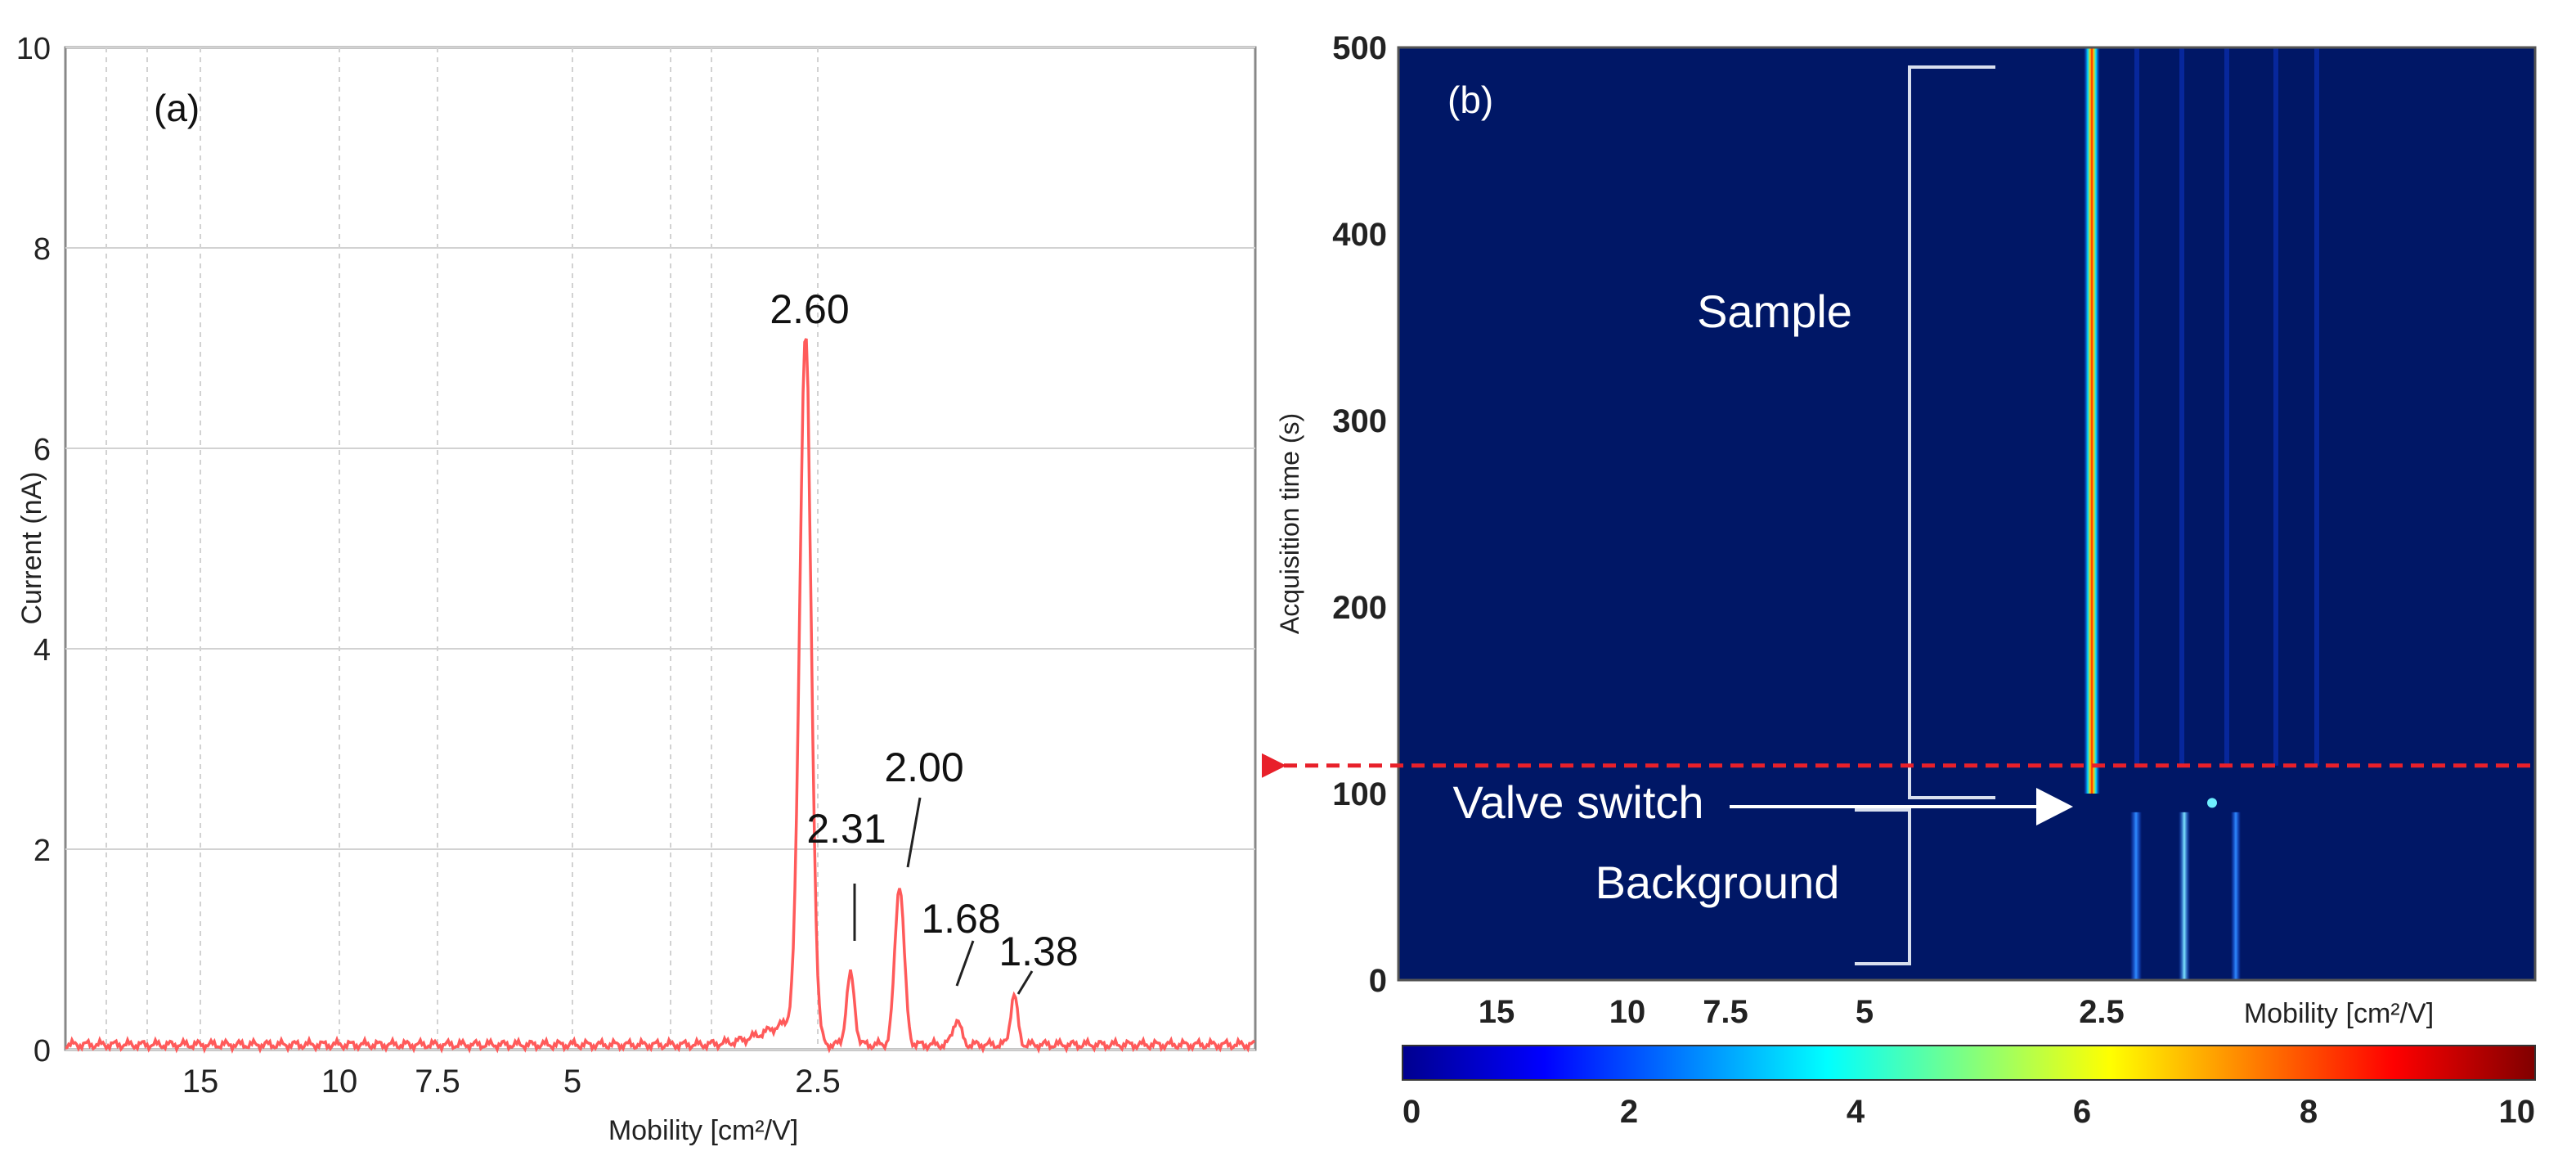  Describe the element at coordinates (1951, 432) in the screenshot. I see `sample-bracket` at that location.